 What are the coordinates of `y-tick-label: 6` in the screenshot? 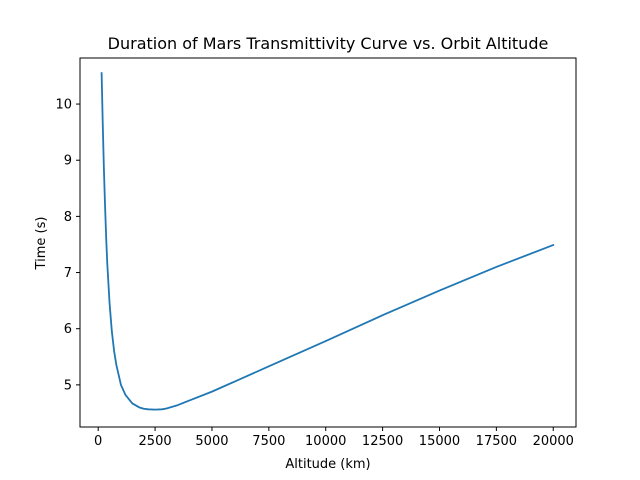 It's located at (68, 329).